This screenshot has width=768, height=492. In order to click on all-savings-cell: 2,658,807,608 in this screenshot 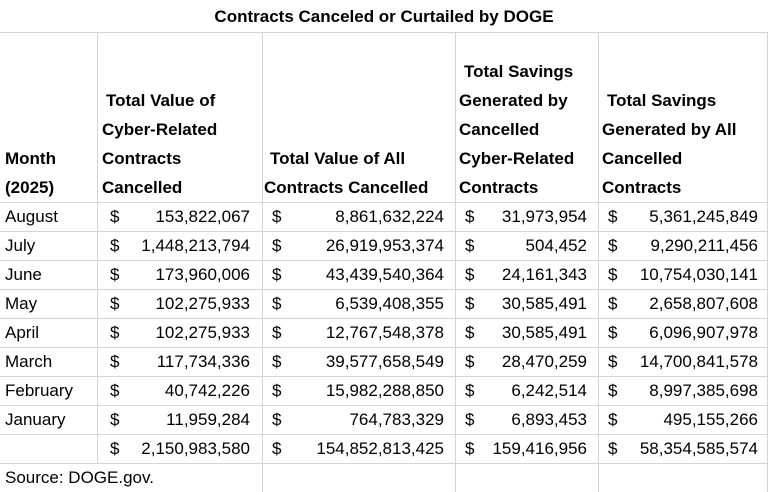, I will do `click(703, 303)`.